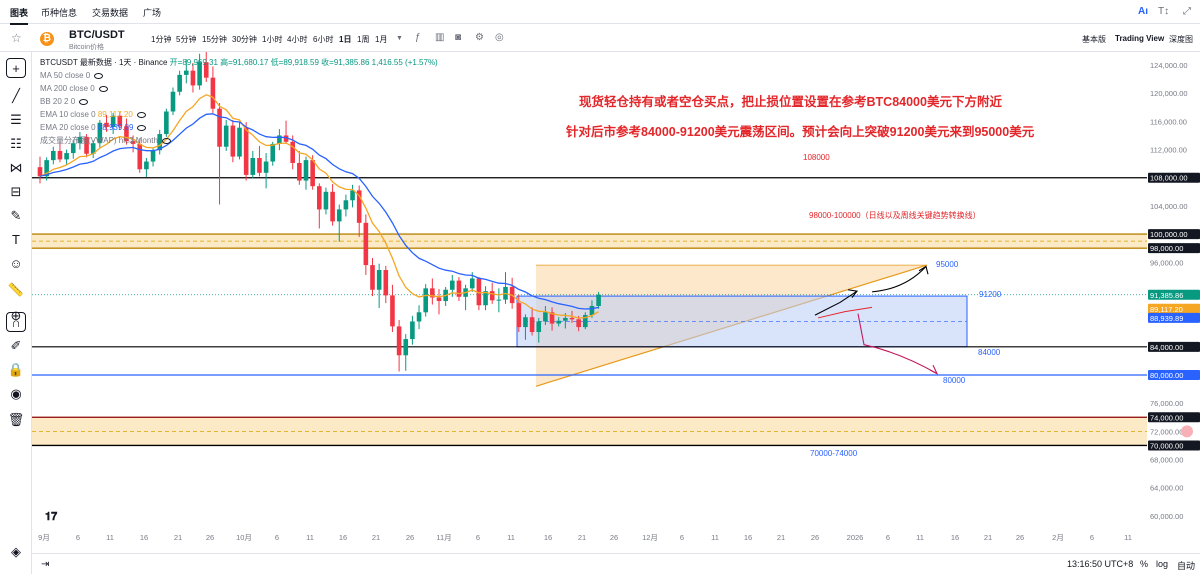 Image resolution: width=1200 pixels, height=574 pixels. Describe the element at coordinates (16, 315) in the screenshot. I see `zoom-icon: ⊕` at that location.